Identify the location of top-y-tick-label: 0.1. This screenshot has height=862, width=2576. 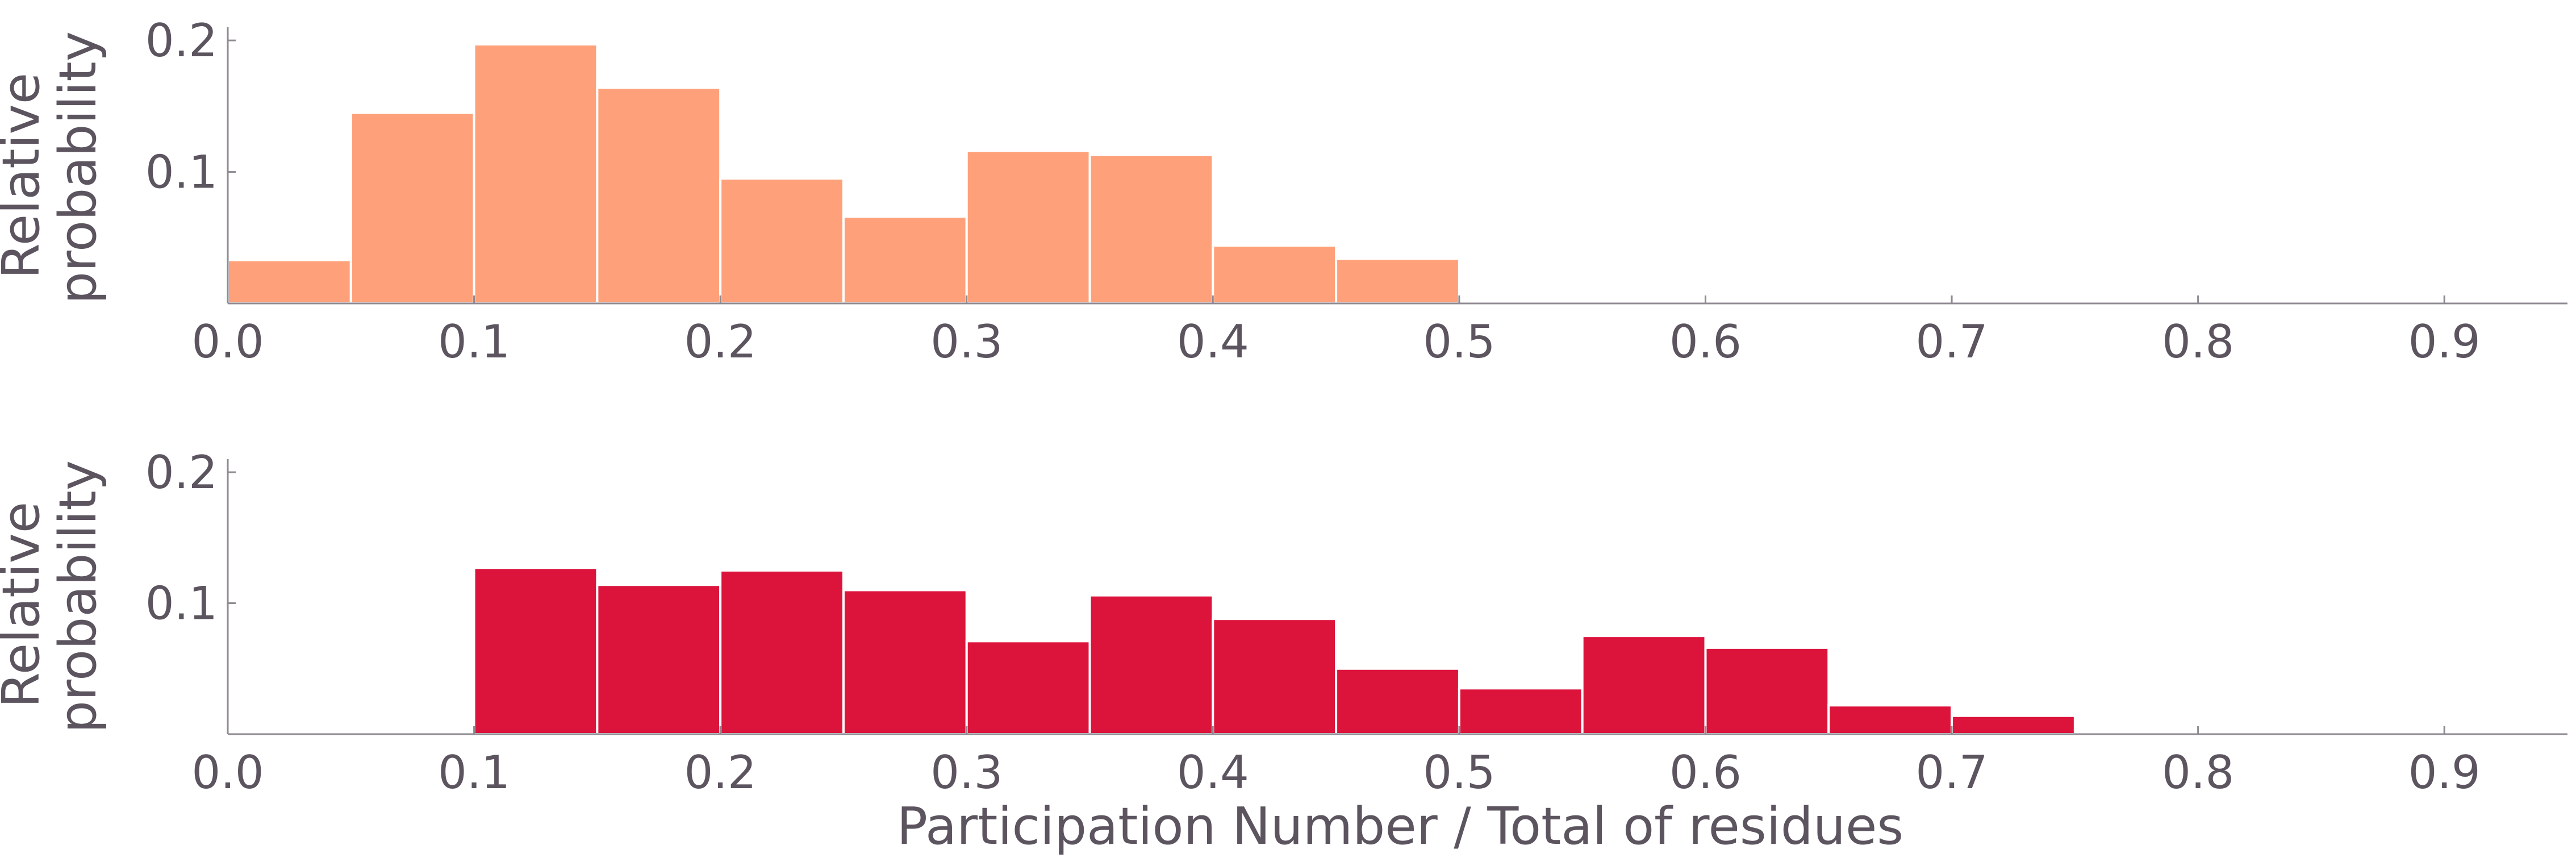
(181, 173).